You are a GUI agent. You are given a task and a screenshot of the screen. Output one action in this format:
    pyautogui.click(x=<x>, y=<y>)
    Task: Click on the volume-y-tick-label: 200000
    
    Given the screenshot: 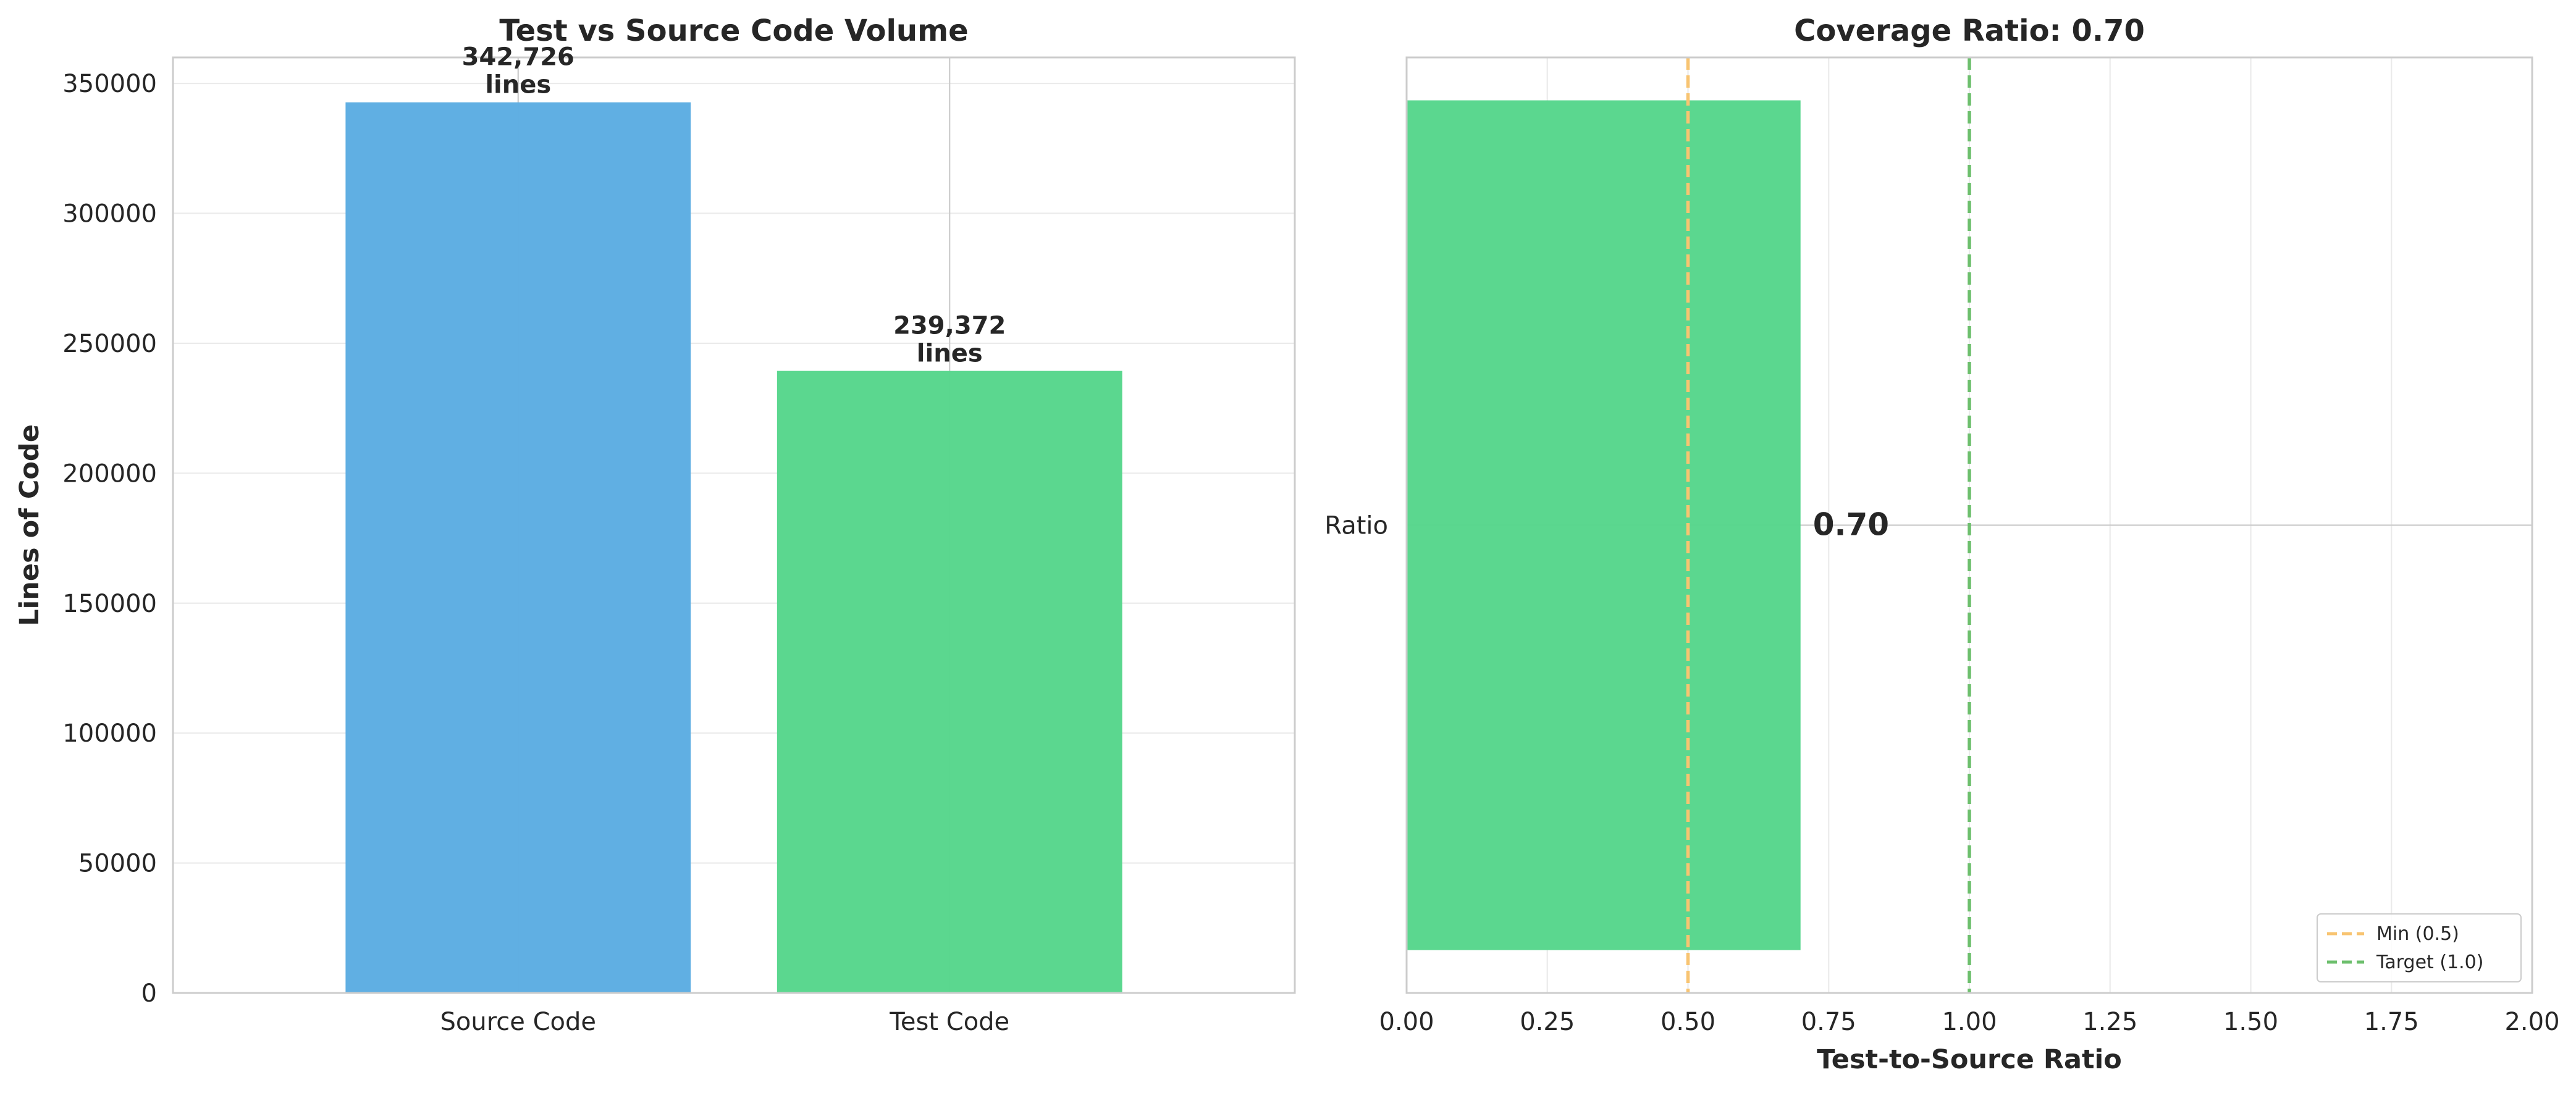 What is the action you would take?
    pyautogui.click(x=109, y=473)
    